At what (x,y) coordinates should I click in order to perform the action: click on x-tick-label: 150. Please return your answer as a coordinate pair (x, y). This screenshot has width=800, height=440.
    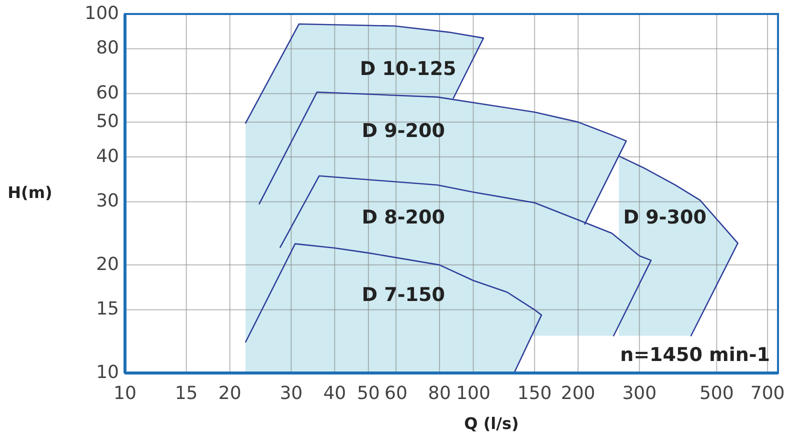
    Looking at the image, I should click on (534, 393).